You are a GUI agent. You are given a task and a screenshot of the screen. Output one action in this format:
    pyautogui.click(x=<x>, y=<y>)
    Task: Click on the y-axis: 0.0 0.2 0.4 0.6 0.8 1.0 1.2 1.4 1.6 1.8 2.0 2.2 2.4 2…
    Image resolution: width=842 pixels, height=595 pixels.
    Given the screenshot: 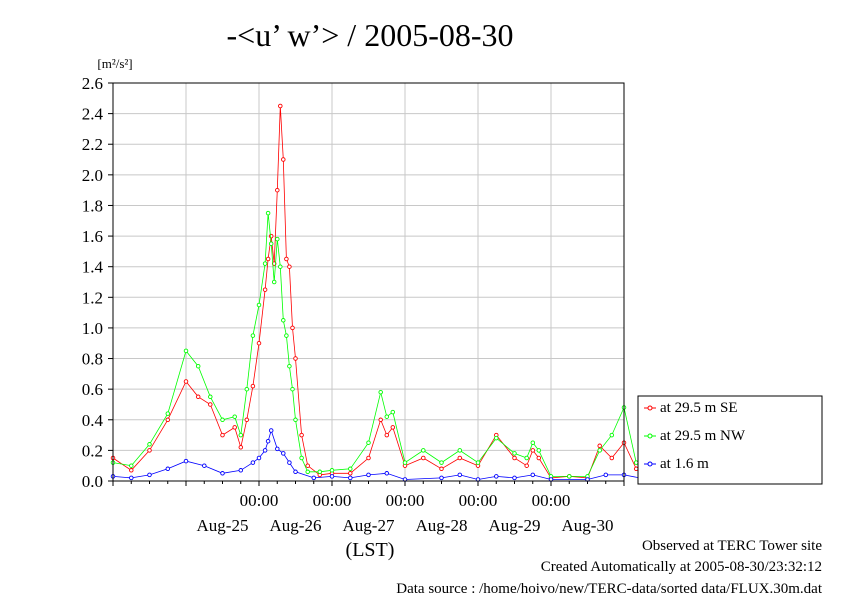 What is the action you would take?
    pyautogui.click(x=97, y=282)
    